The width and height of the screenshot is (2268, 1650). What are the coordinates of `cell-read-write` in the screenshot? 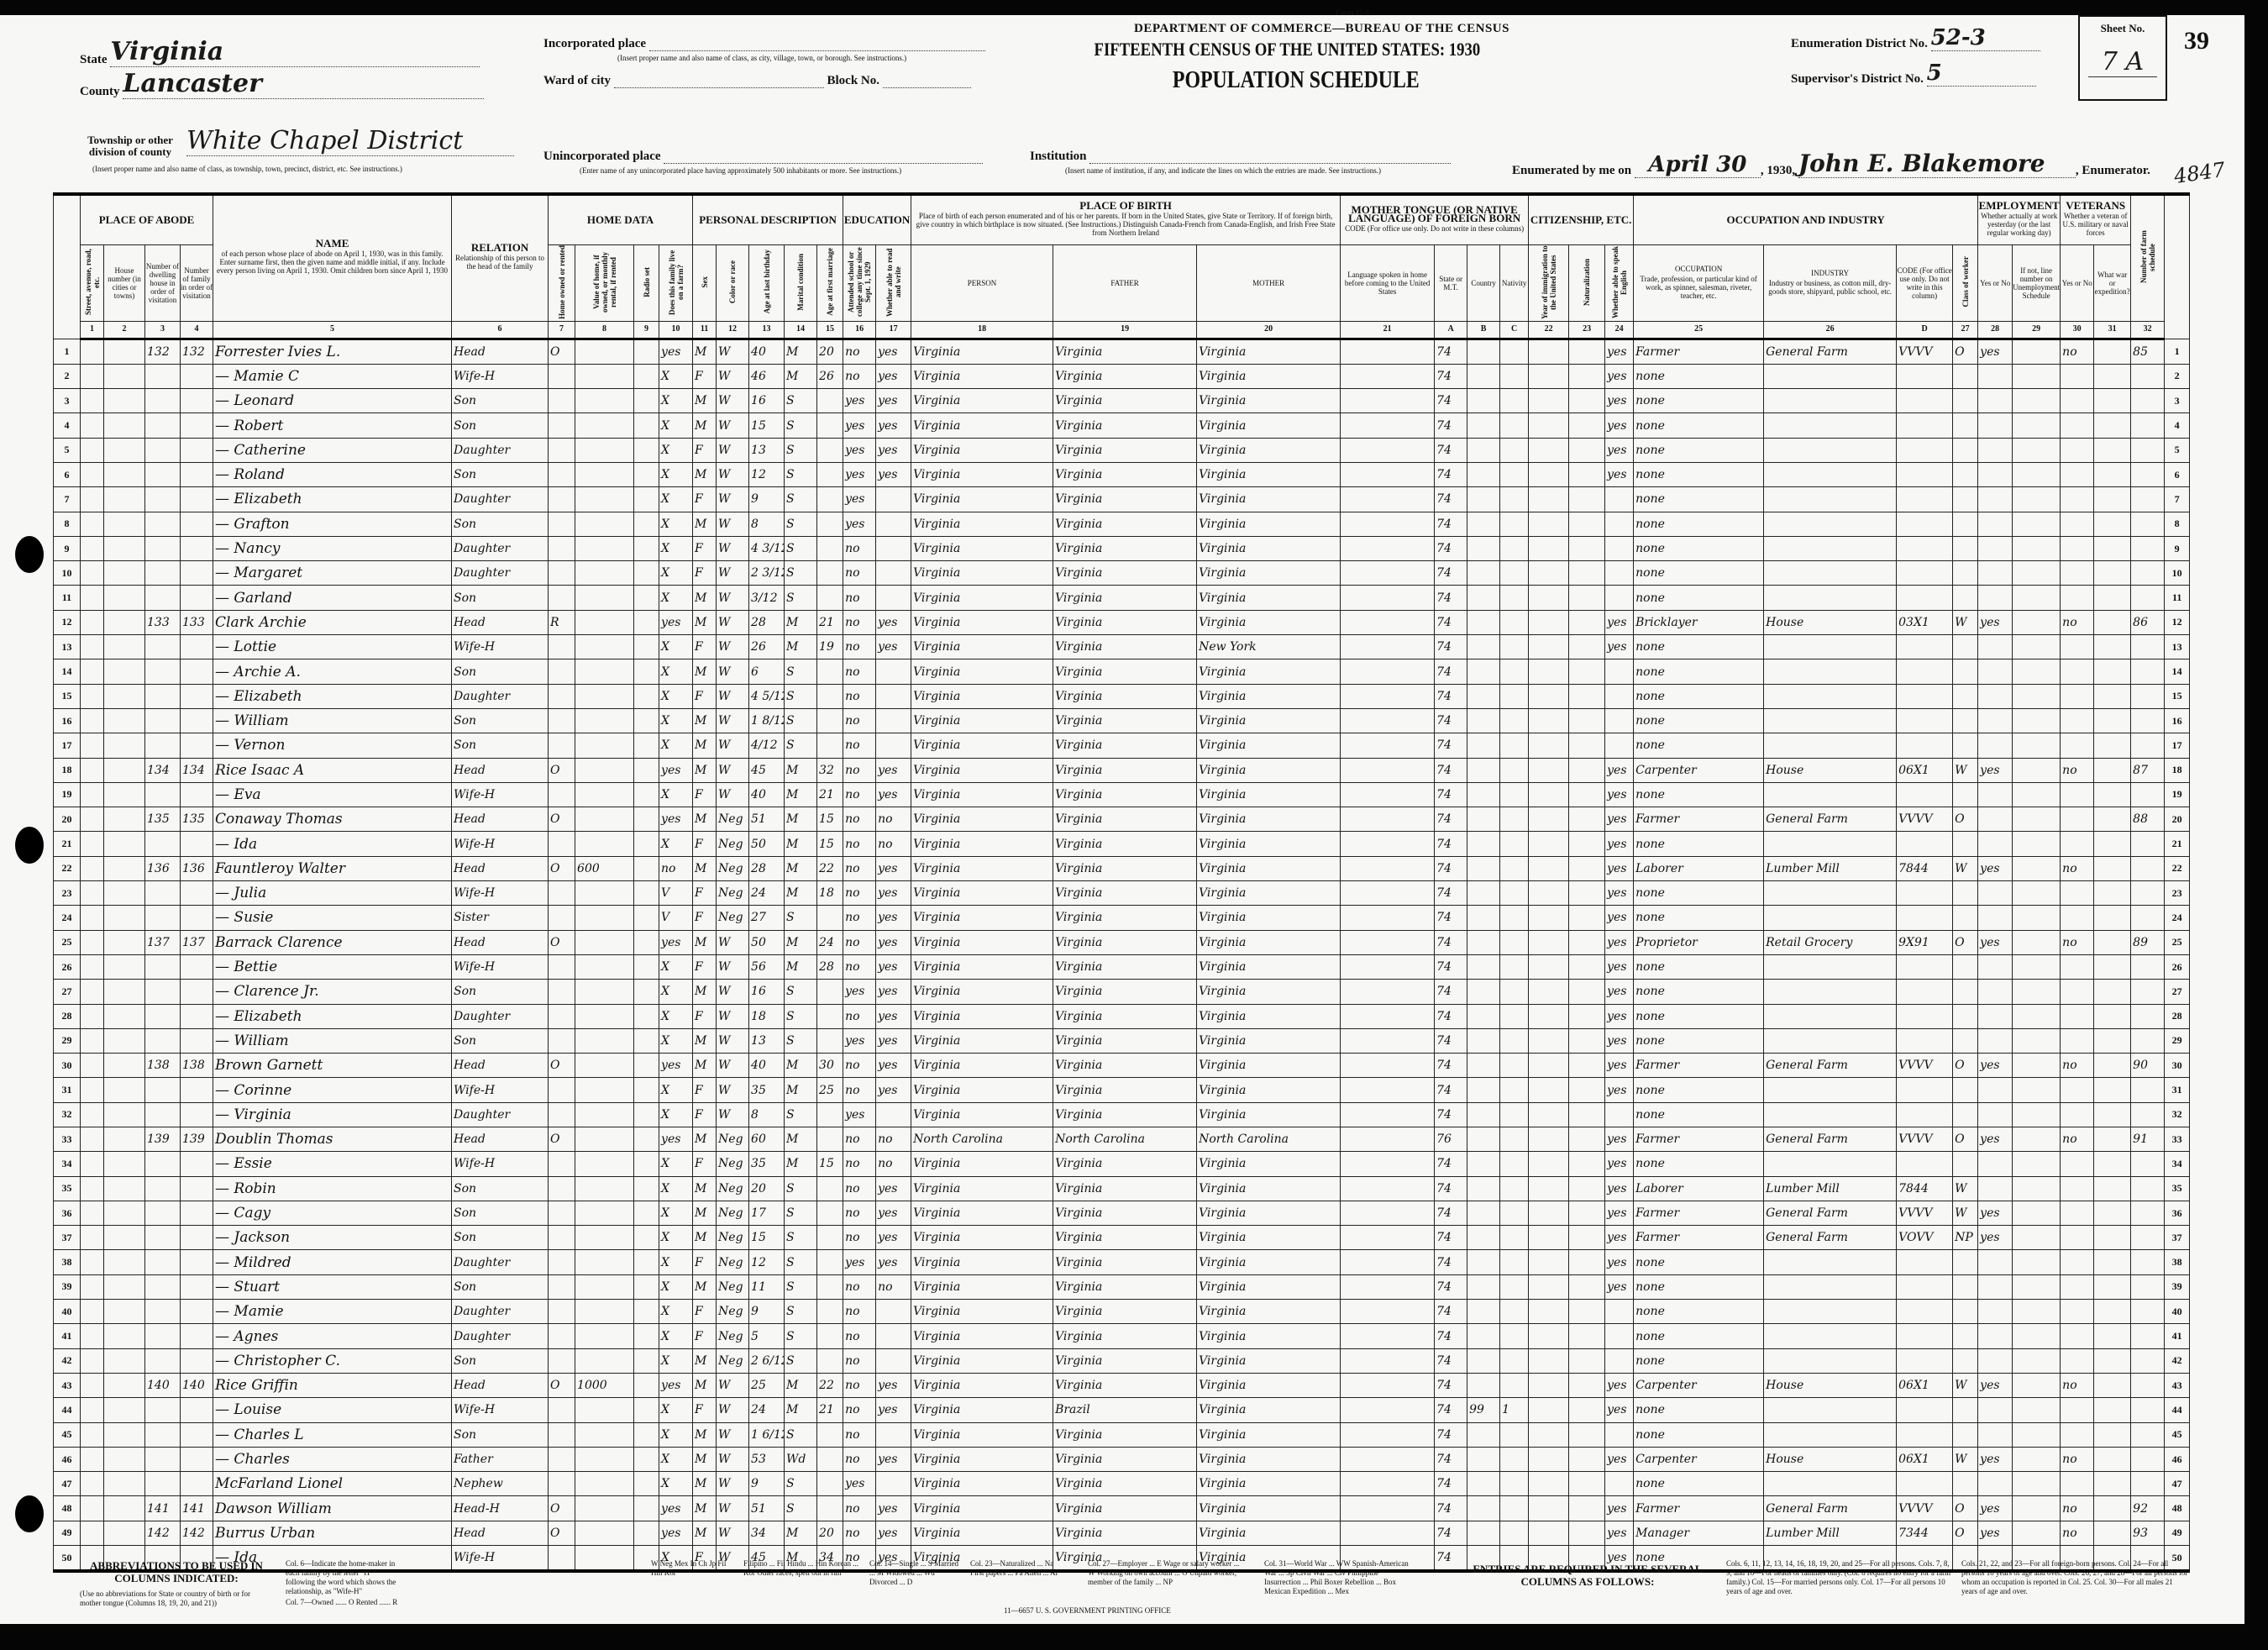 It's located at (893, 524).